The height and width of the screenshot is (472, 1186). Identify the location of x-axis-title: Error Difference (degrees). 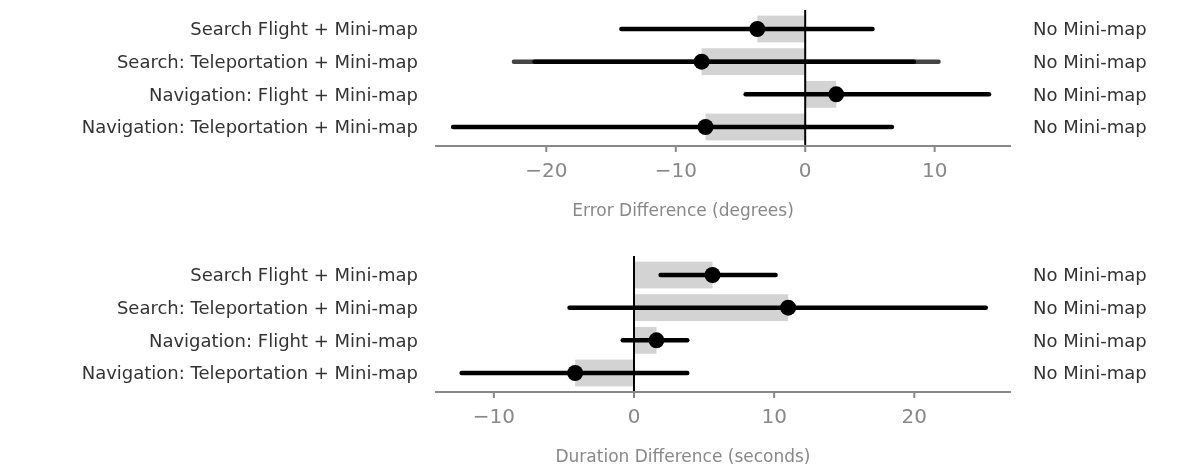
(683, 210).